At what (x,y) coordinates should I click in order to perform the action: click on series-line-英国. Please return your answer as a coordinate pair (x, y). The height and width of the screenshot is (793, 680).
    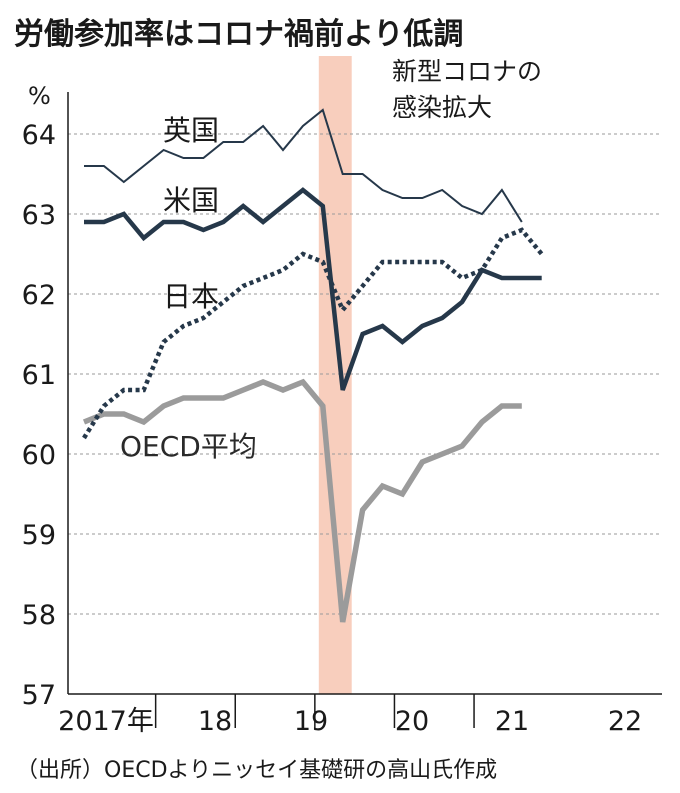
    Looking at the image, I should click on (303, 165).